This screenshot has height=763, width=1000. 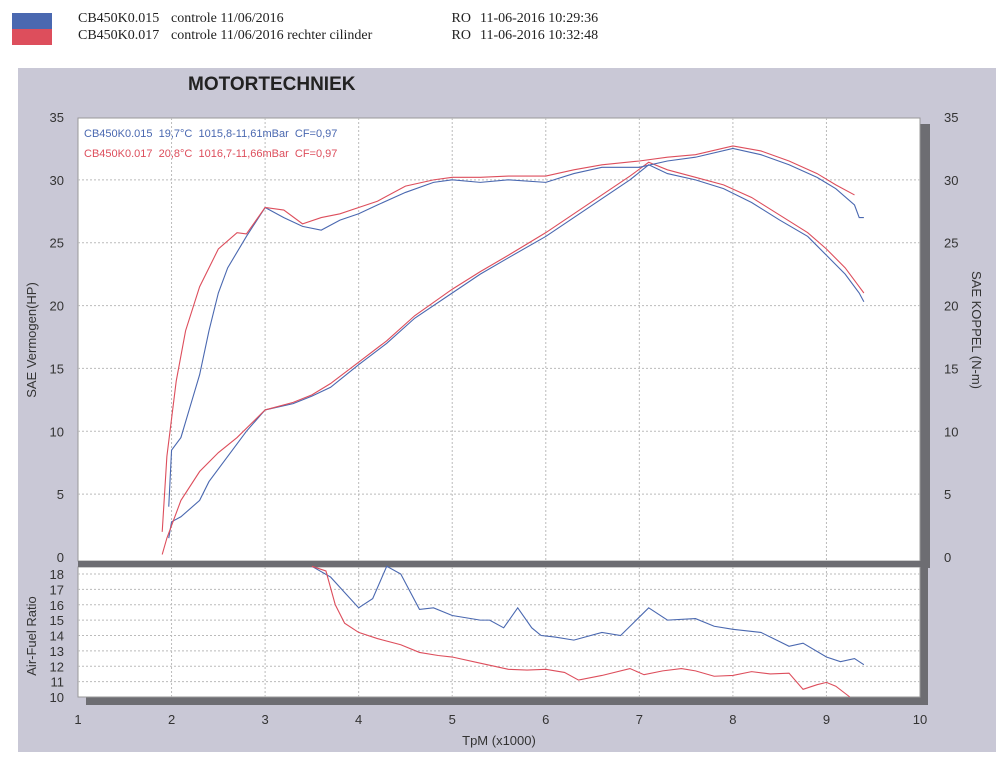 I want to click on swatch-blue, so click(x=32, y=21).